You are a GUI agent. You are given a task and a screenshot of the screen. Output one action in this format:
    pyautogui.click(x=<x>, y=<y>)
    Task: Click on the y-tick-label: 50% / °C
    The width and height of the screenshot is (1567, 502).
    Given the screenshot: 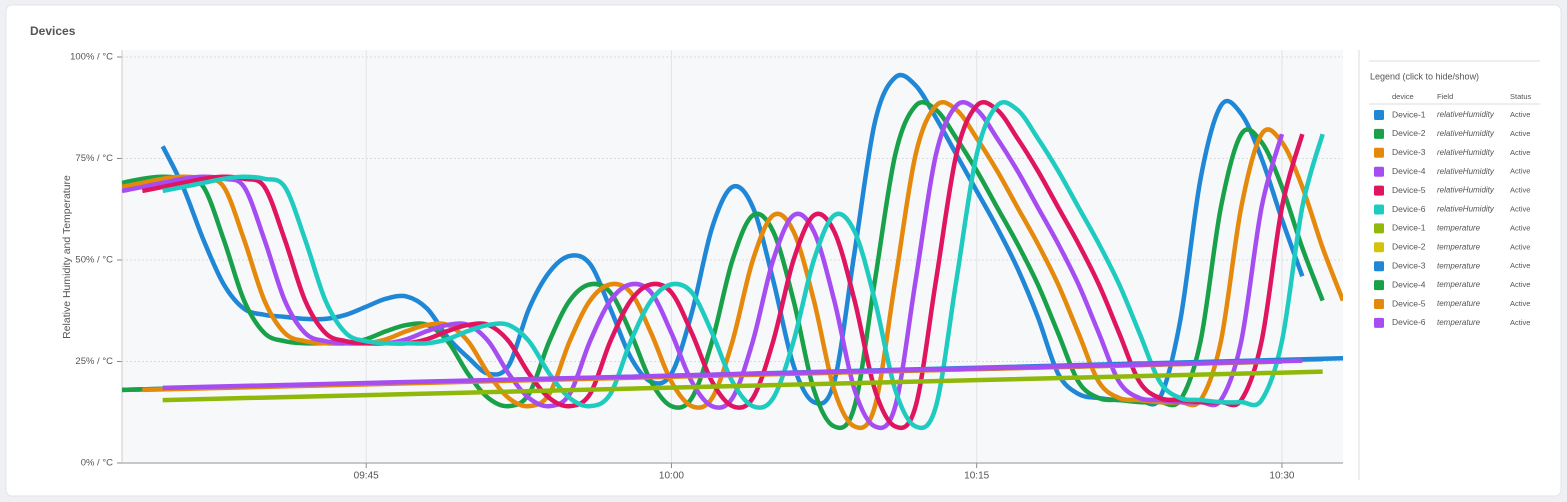 What is the action you would take?
    pyautogui.click(x=94, y=260)
    